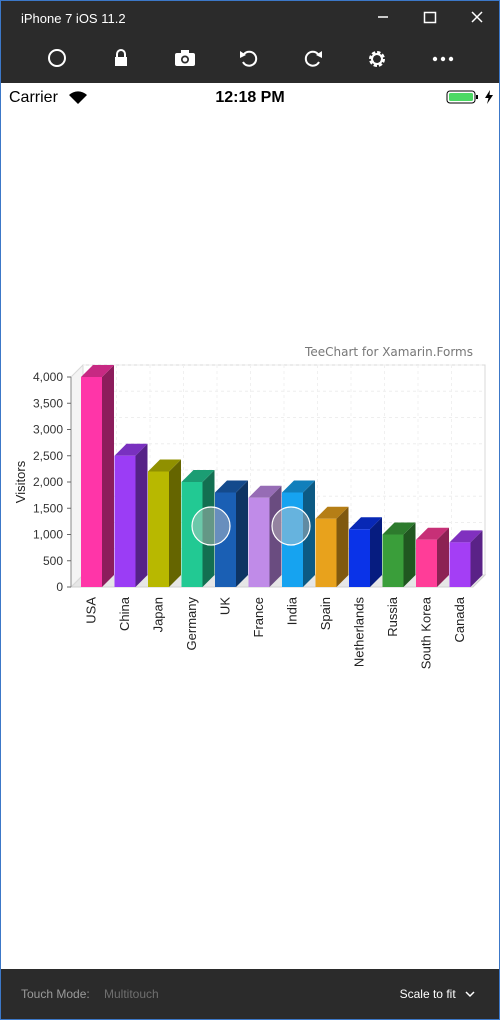  What do you see at coordinates (225, 606) in the screenshot?
I see `x-tick-label: UK` at bounding box center [225, 606].